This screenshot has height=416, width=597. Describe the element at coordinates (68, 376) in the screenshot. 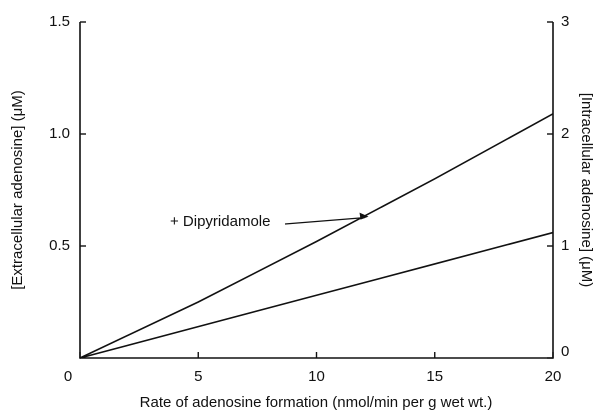

I see `x-tick-label: 0` at that location.